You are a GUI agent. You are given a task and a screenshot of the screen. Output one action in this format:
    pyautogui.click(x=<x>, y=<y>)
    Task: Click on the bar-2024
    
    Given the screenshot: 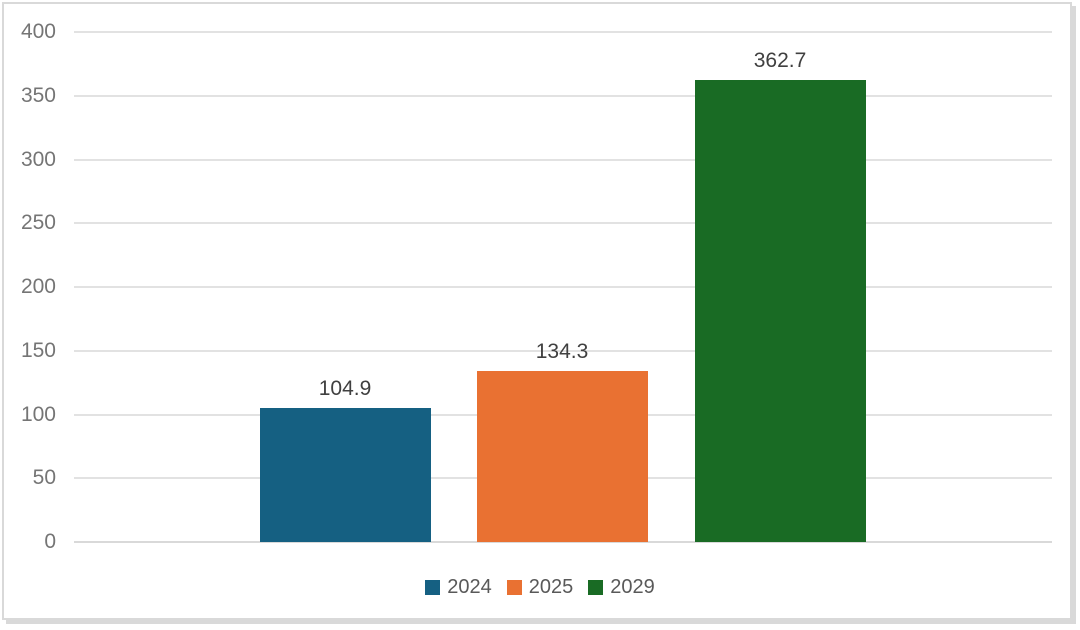 What is the action you would take?
    pyautogui.click(x=345, y=475)
    